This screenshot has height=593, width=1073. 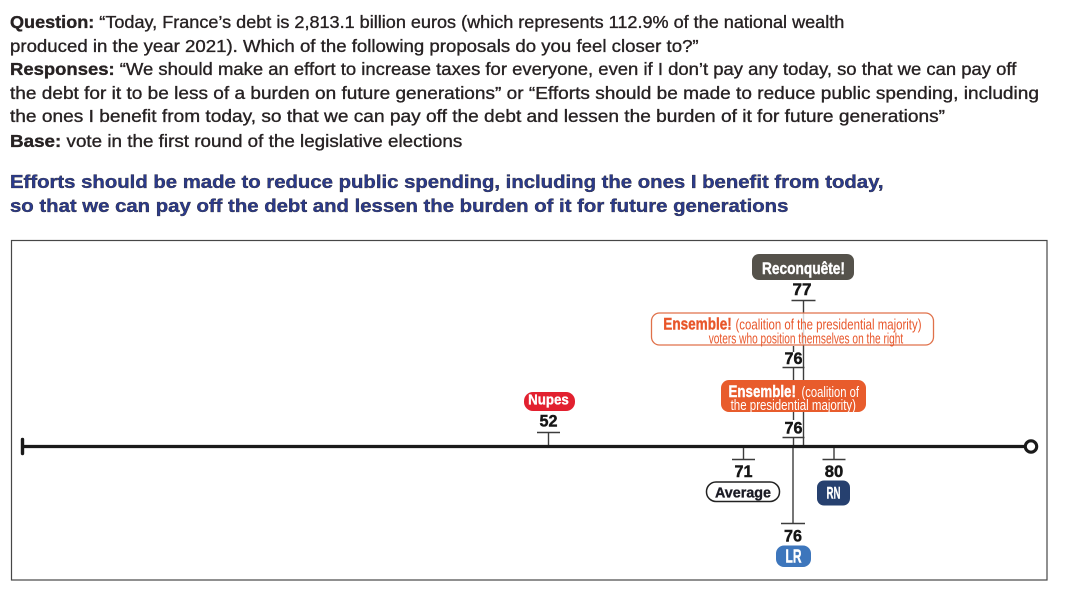 I want to click on svg-text:(coalition of the presidential: (coalition of the presidential majority), so click(x=829, y=325).